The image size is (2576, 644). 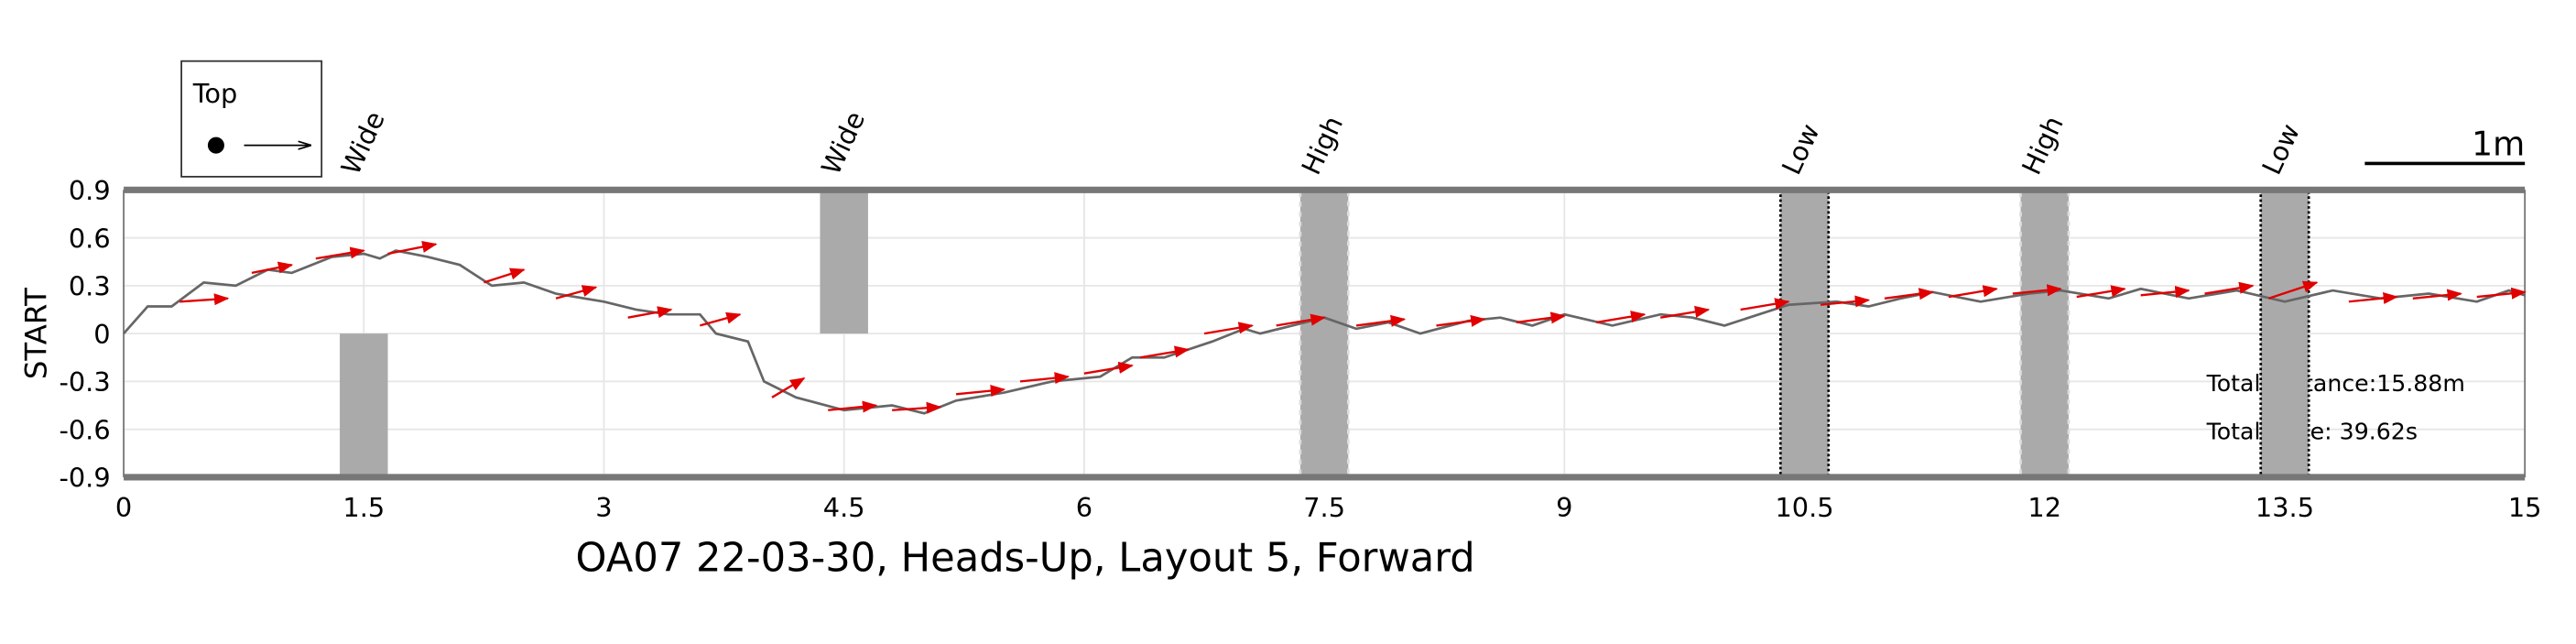 What do you see at coordinates (1564, 508) in the screenshot?
I see `x-tick-label: 9` at bounding box center [1564, 508].